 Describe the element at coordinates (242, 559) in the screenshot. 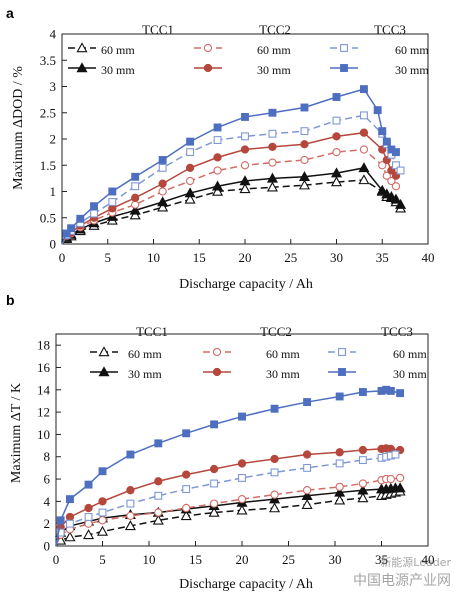

I see `x-tick-label: 20` at that location.